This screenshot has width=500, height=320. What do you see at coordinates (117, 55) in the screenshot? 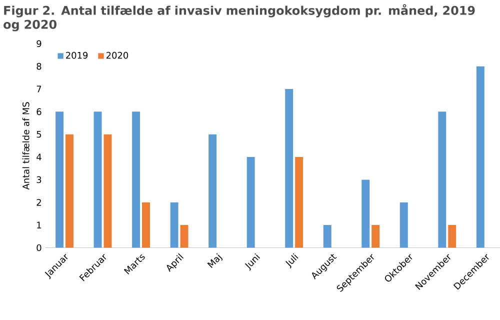
I see `legend-label: 2020` at bounding box center [117, 55].